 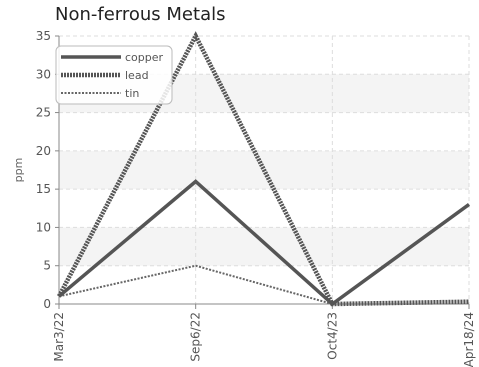 I want to click on grid-band, so click(x=264, y=246).